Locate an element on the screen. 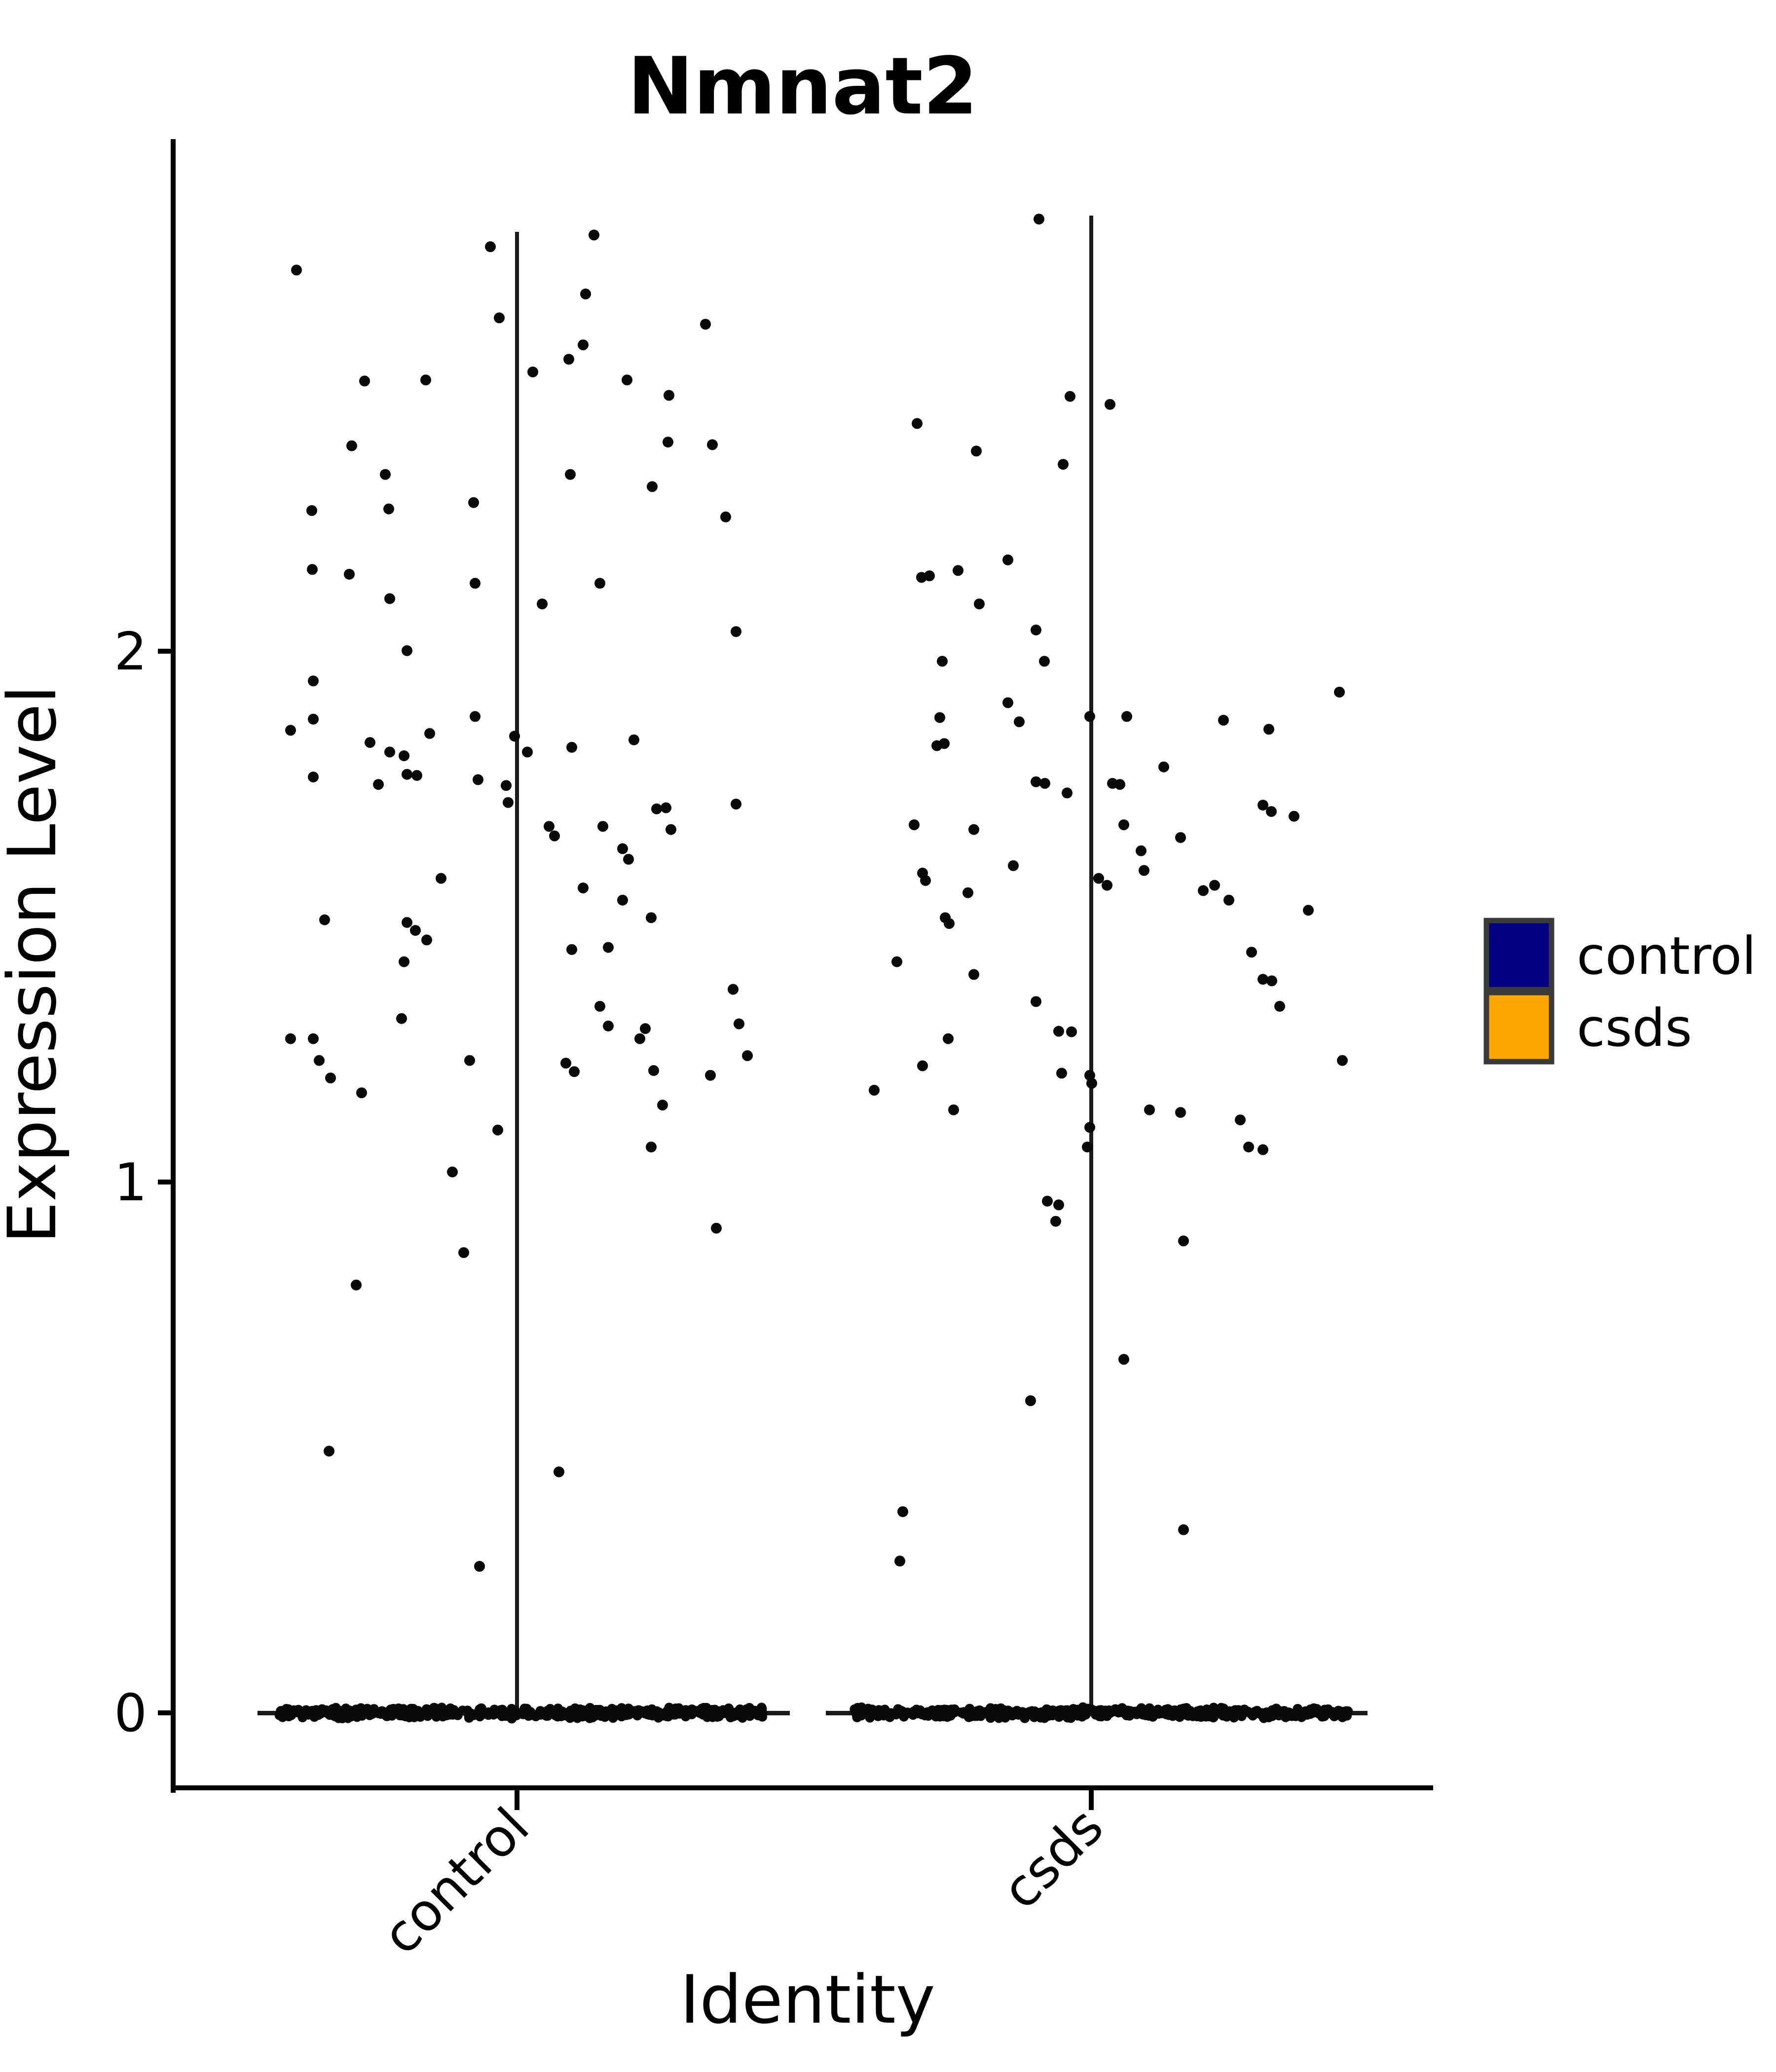 The height and width of the screenshot is (2072, 1776). x-tick-label: control is located at coordinates (456, 1881).